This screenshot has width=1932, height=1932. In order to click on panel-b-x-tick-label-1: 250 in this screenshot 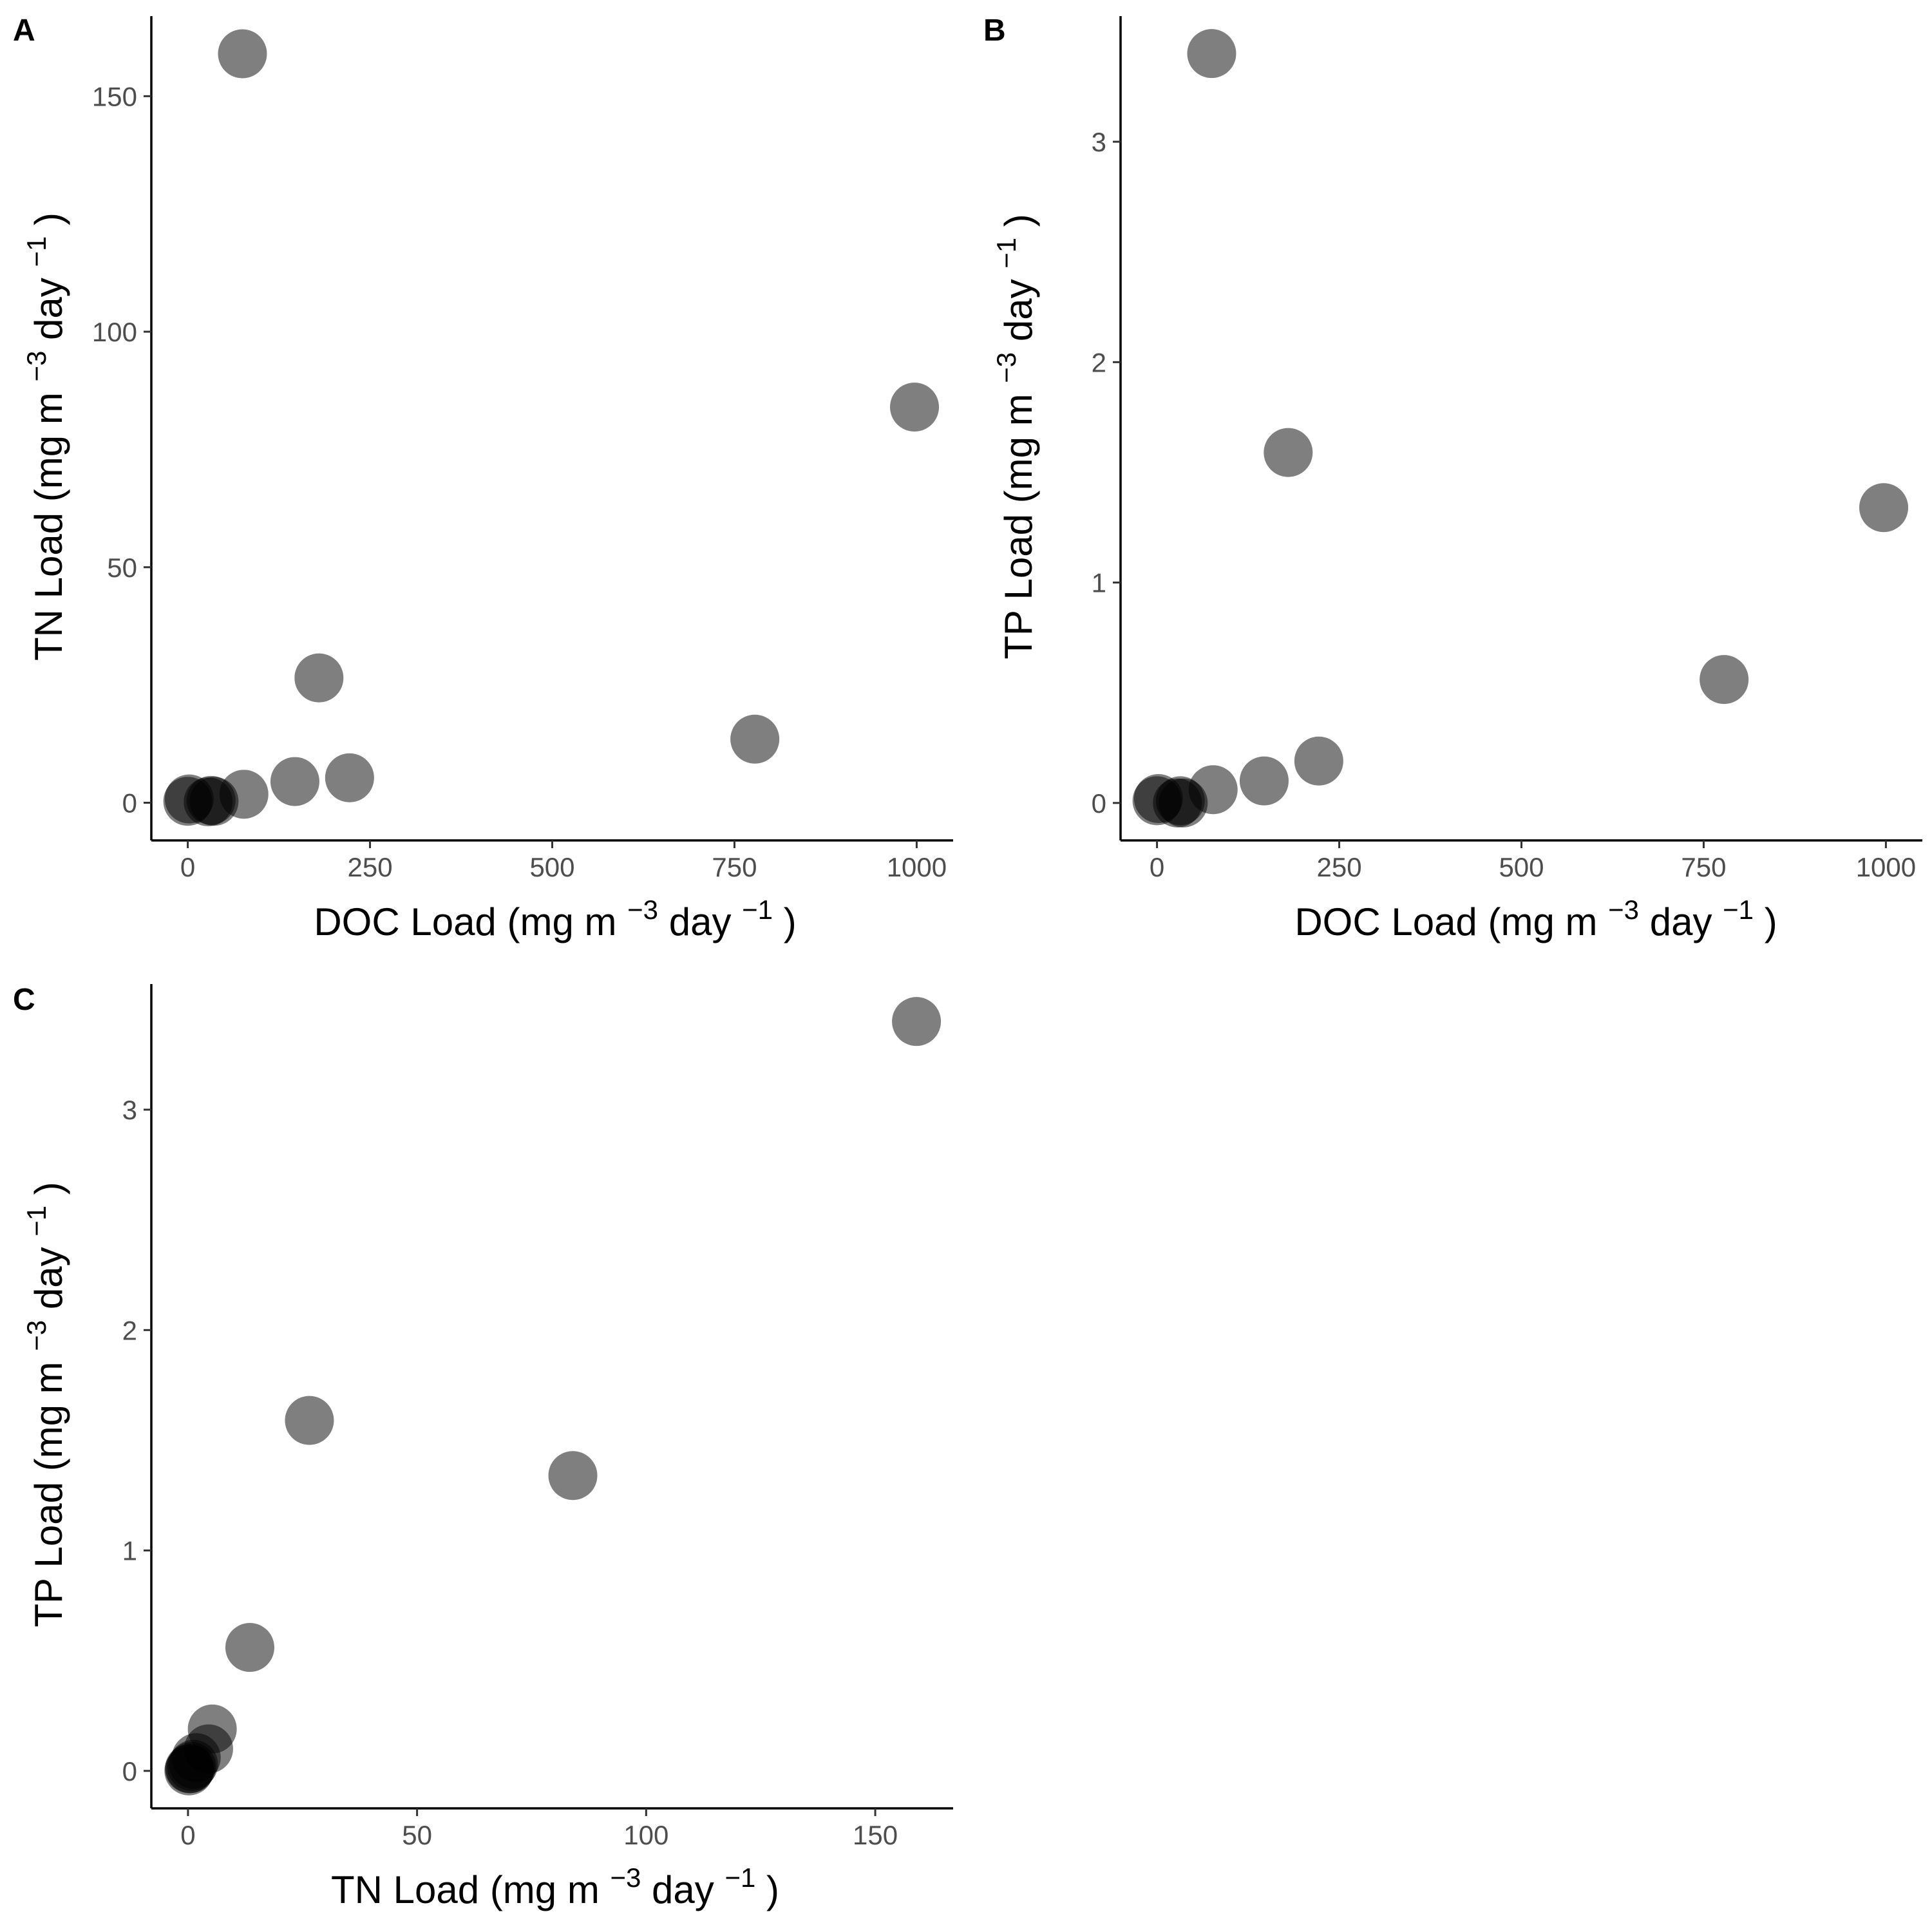, I will do `click(1339, 867)`.